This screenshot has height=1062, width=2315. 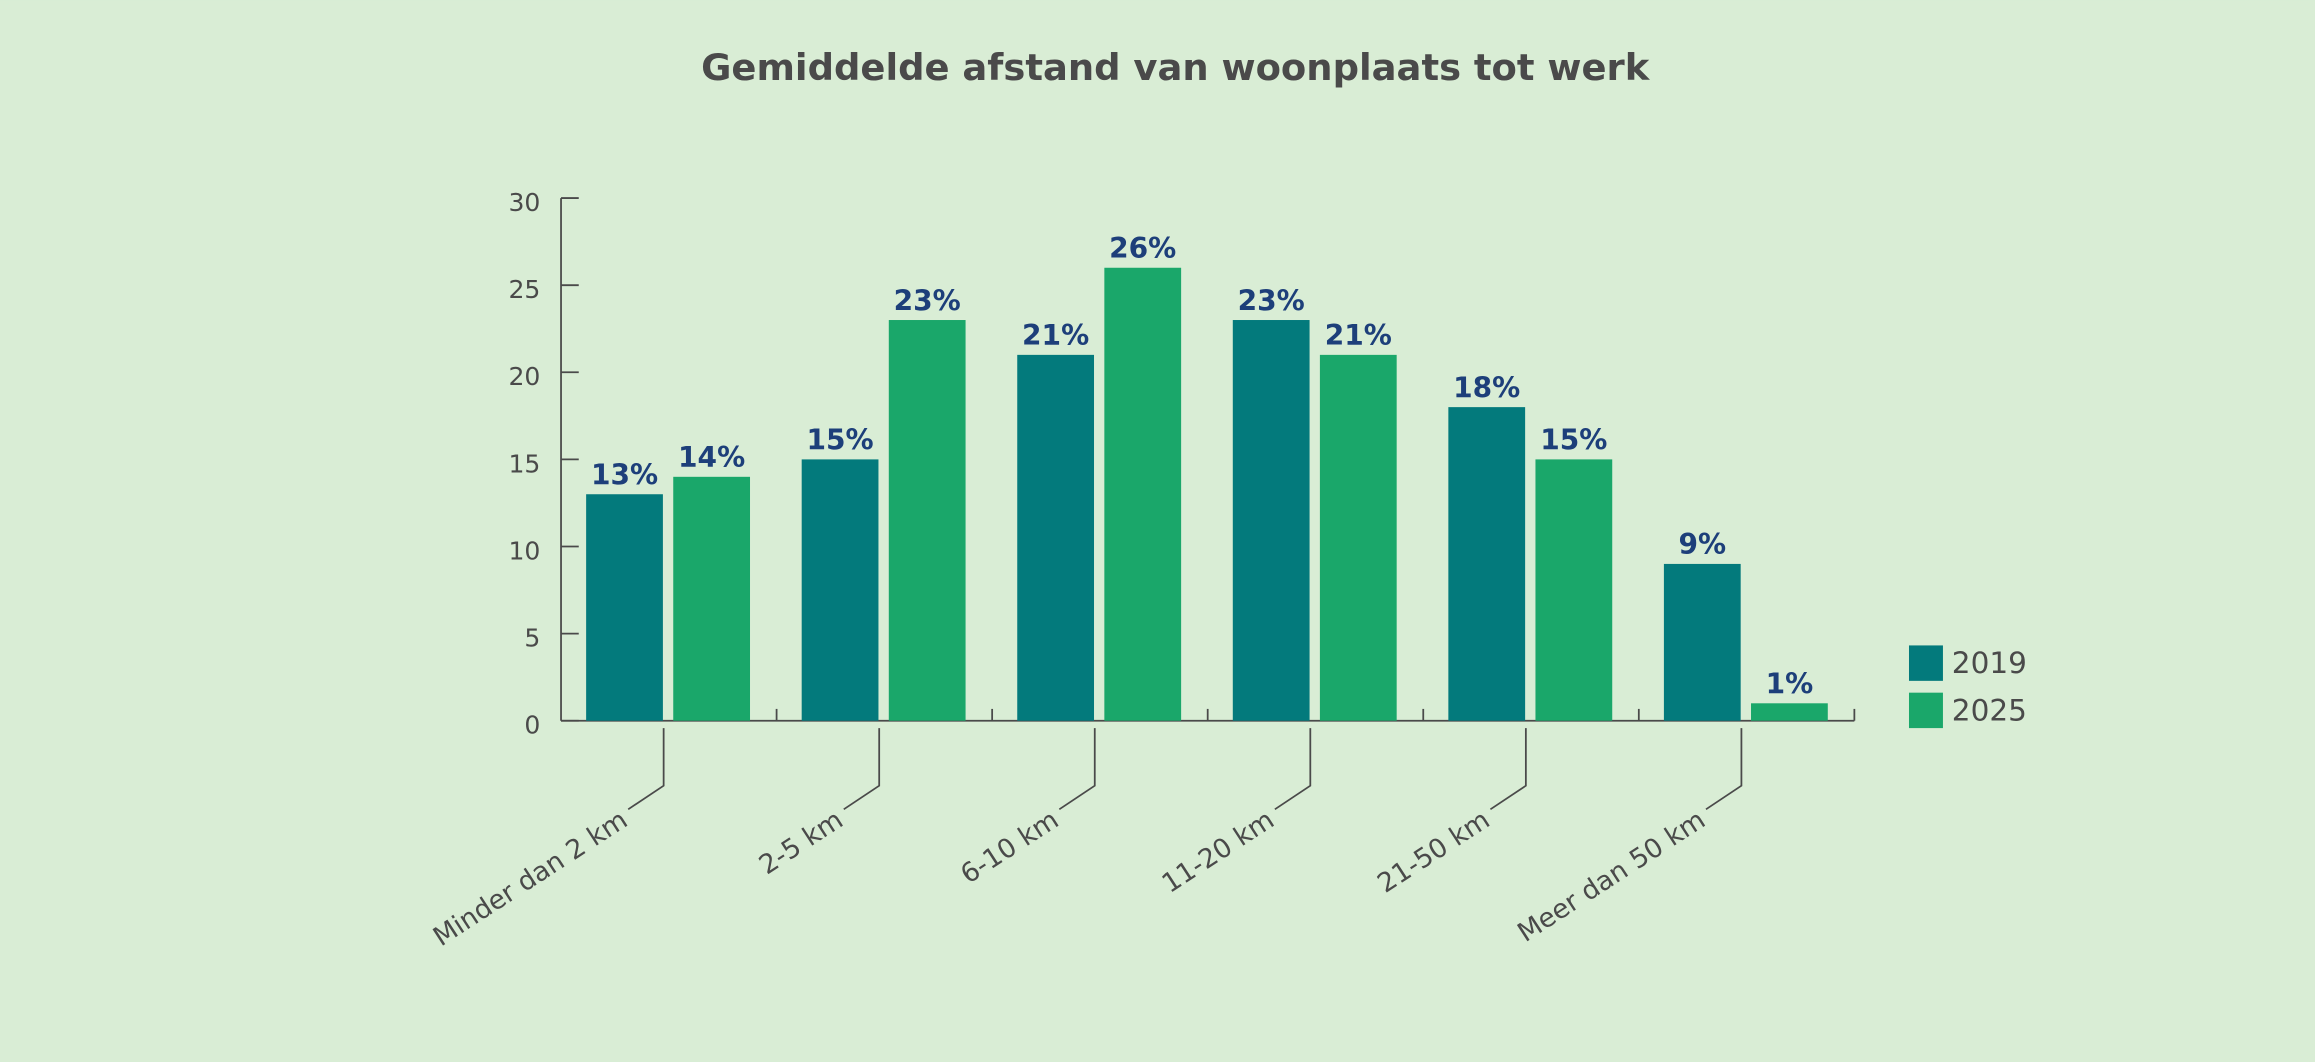 I want to click on value-label: 1%, so click(x=1790, y=684).